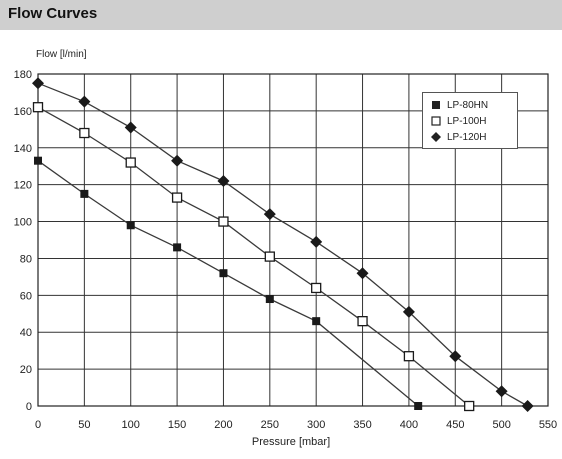  What do you see at coordinates (281, 15) in the screenshot?
I see `section-header: Flow Curves` at bounding box center [281, 15].